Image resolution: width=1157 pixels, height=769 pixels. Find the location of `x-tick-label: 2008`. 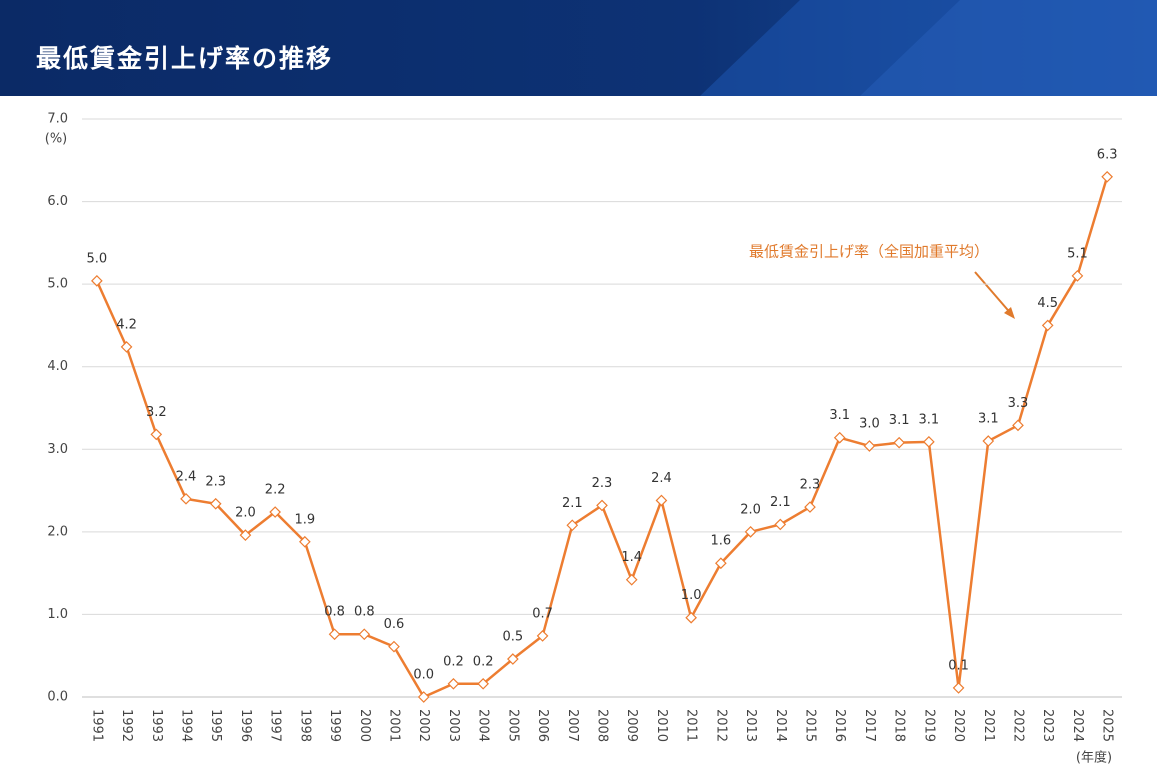

x-tick-label: 2008 is located at coordinates (602, 725).